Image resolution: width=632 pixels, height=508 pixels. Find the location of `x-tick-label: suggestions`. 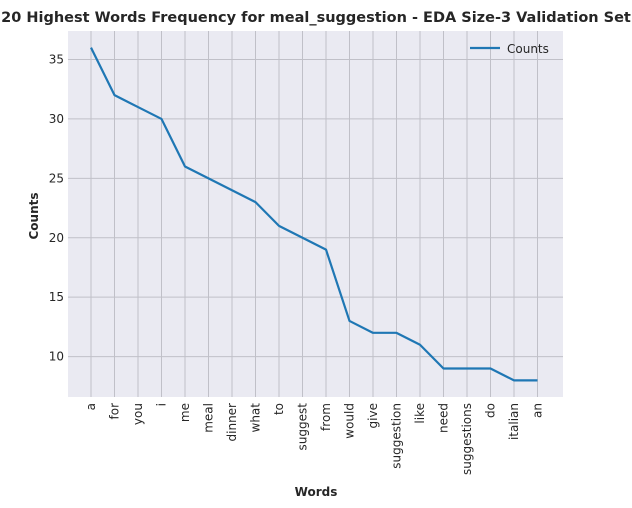

x-tick-label: suggestions is located at coordinates (467, 439).